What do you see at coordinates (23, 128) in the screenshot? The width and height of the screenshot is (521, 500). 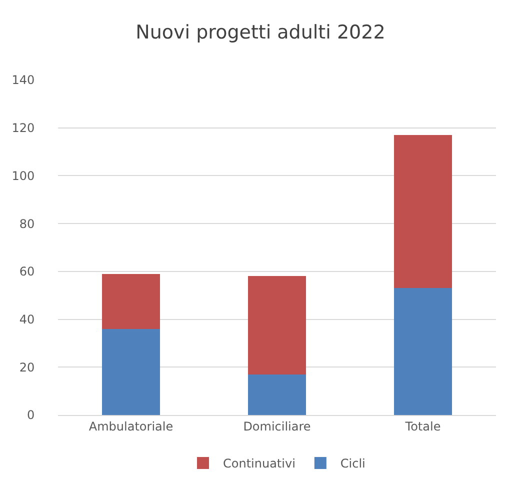 I see `y-tick-label: 120` at bounding box center [23, 128].